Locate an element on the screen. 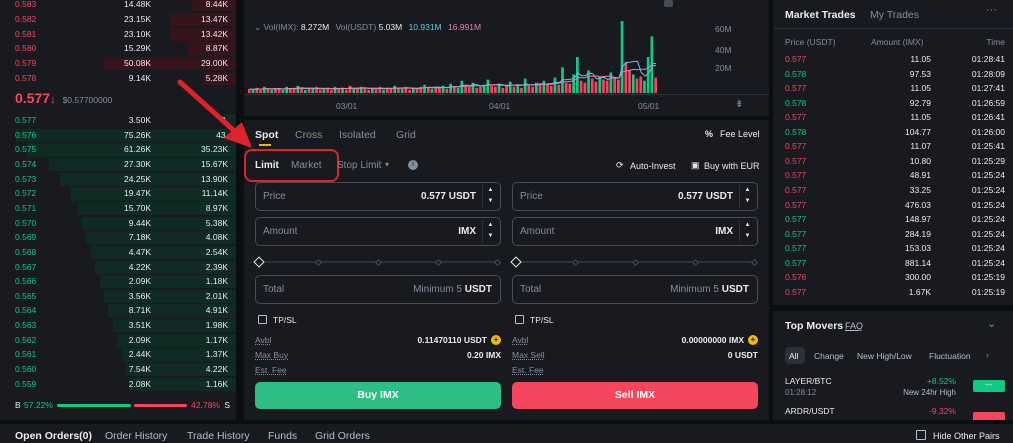  buy-with-icon: ▣ is located at coordinates (695, 165).